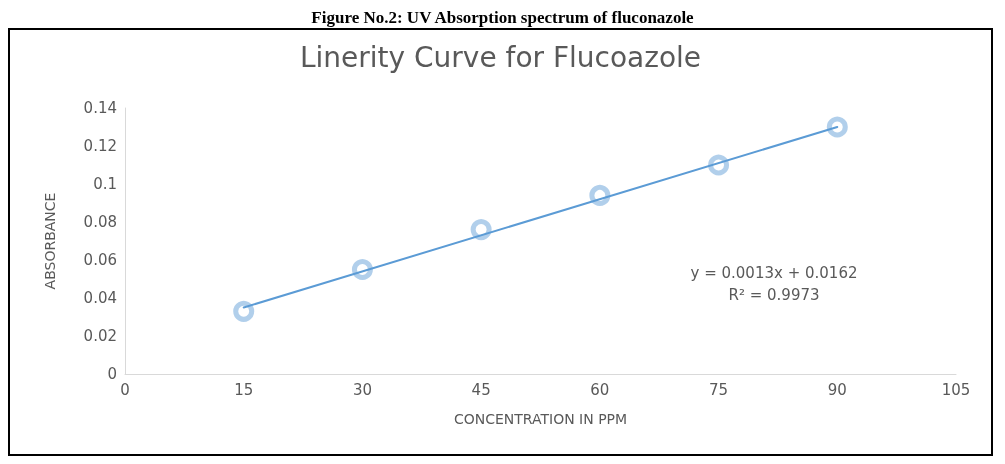  I want to click on x-tick-label: 60, so click(600, 389).